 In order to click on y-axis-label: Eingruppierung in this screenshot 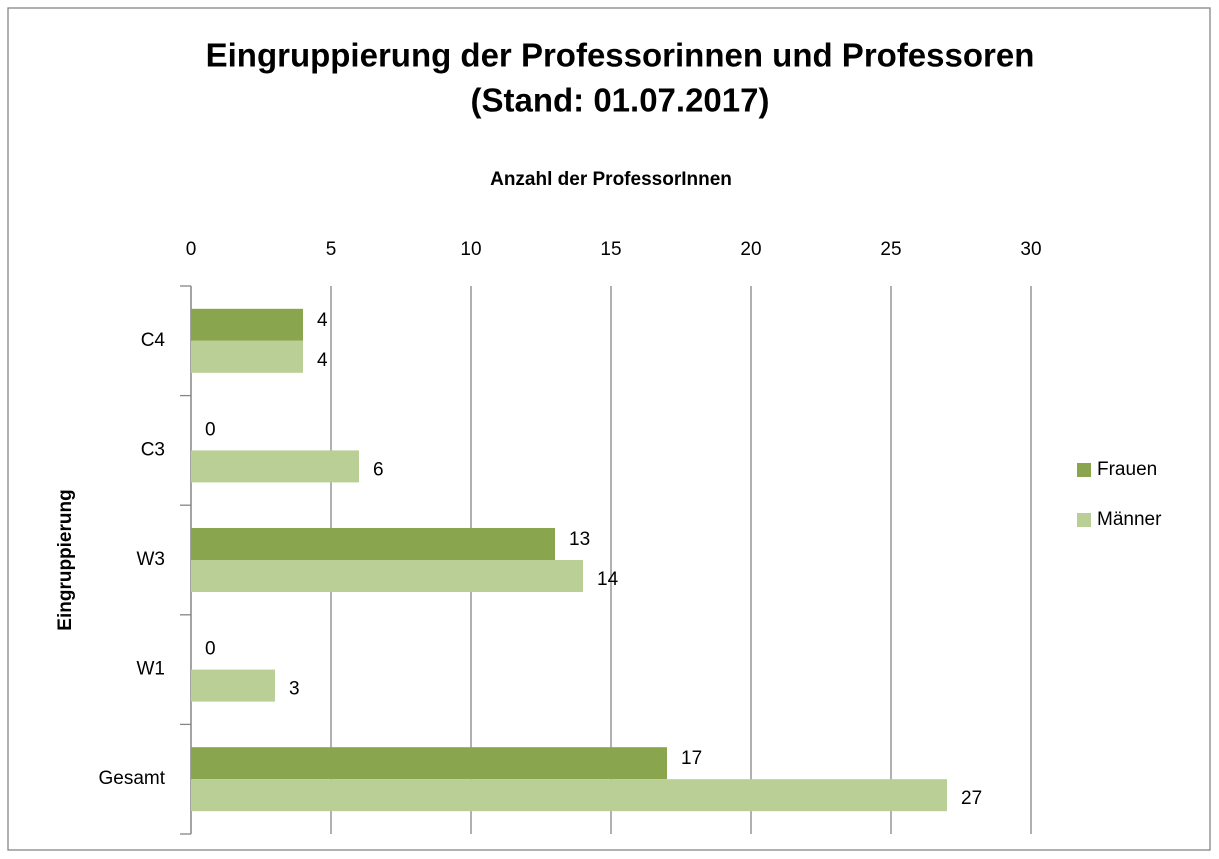, I will do `click(65, 559)`.